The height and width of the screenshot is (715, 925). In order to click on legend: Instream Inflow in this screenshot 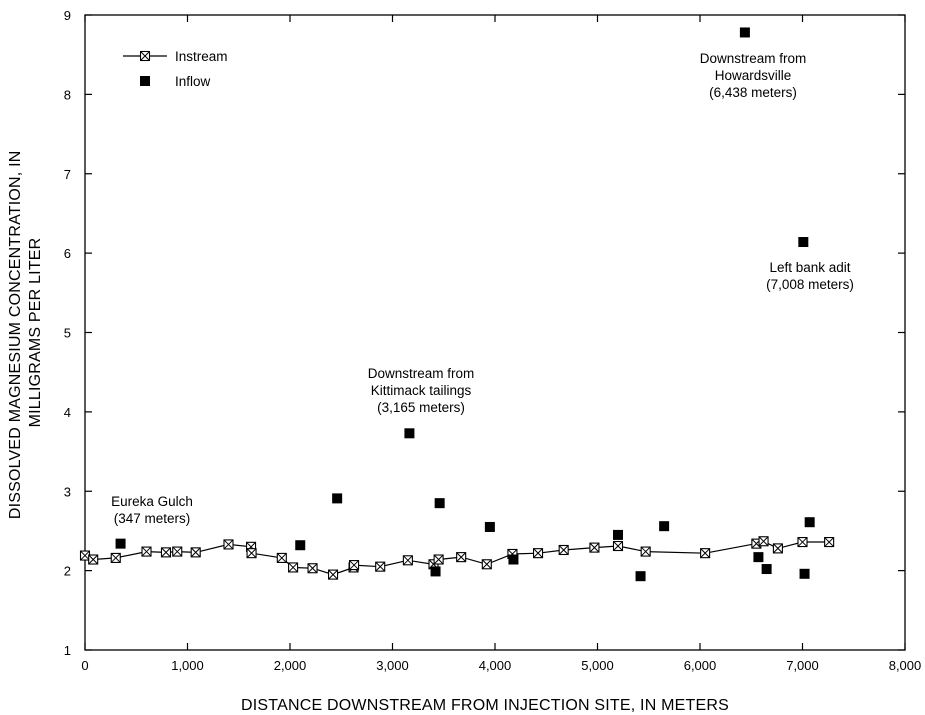, I will do `click(175, 69)`.